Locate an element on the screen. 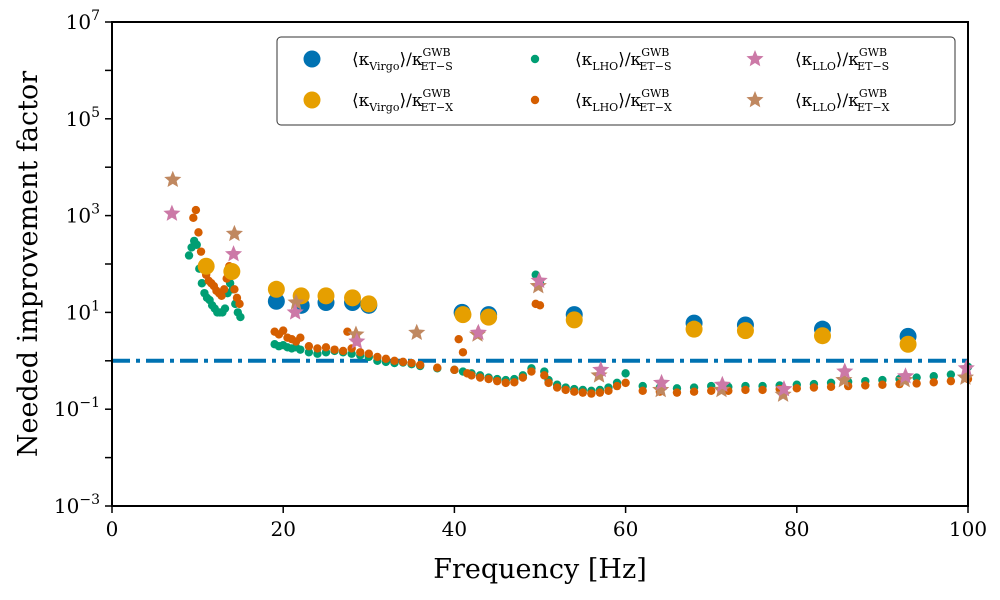 This screenshot has width=1000, height=600. legend-entry-virgo-x: ⟨κVirgo⟩/κGWB ET−X is located at coordinates (378, 100).